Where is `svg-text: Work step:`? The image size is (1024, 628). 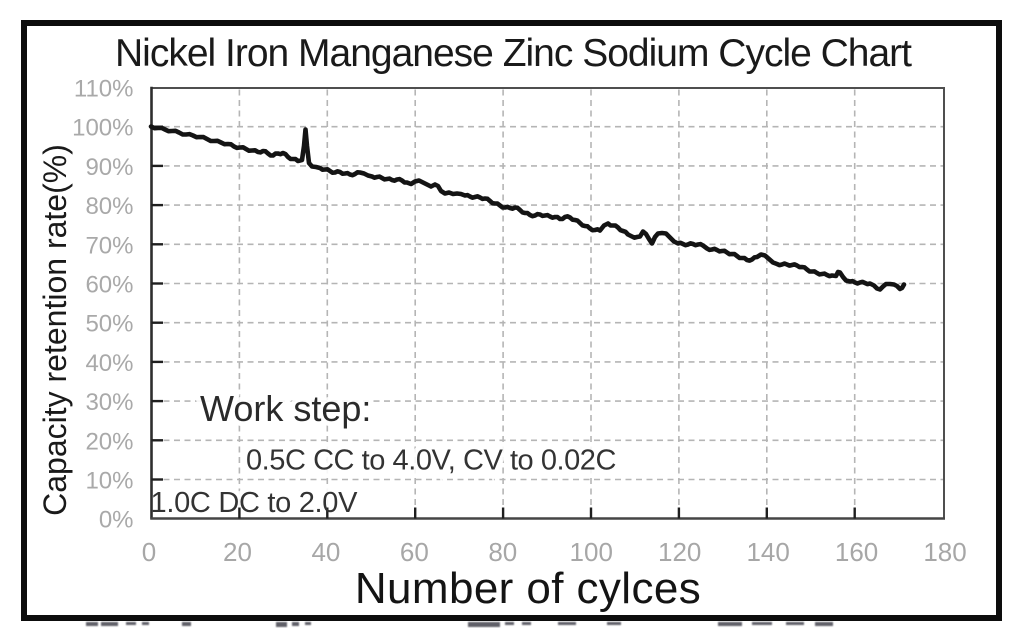 svg-text: Work step: is located at coordinates (285, 408).